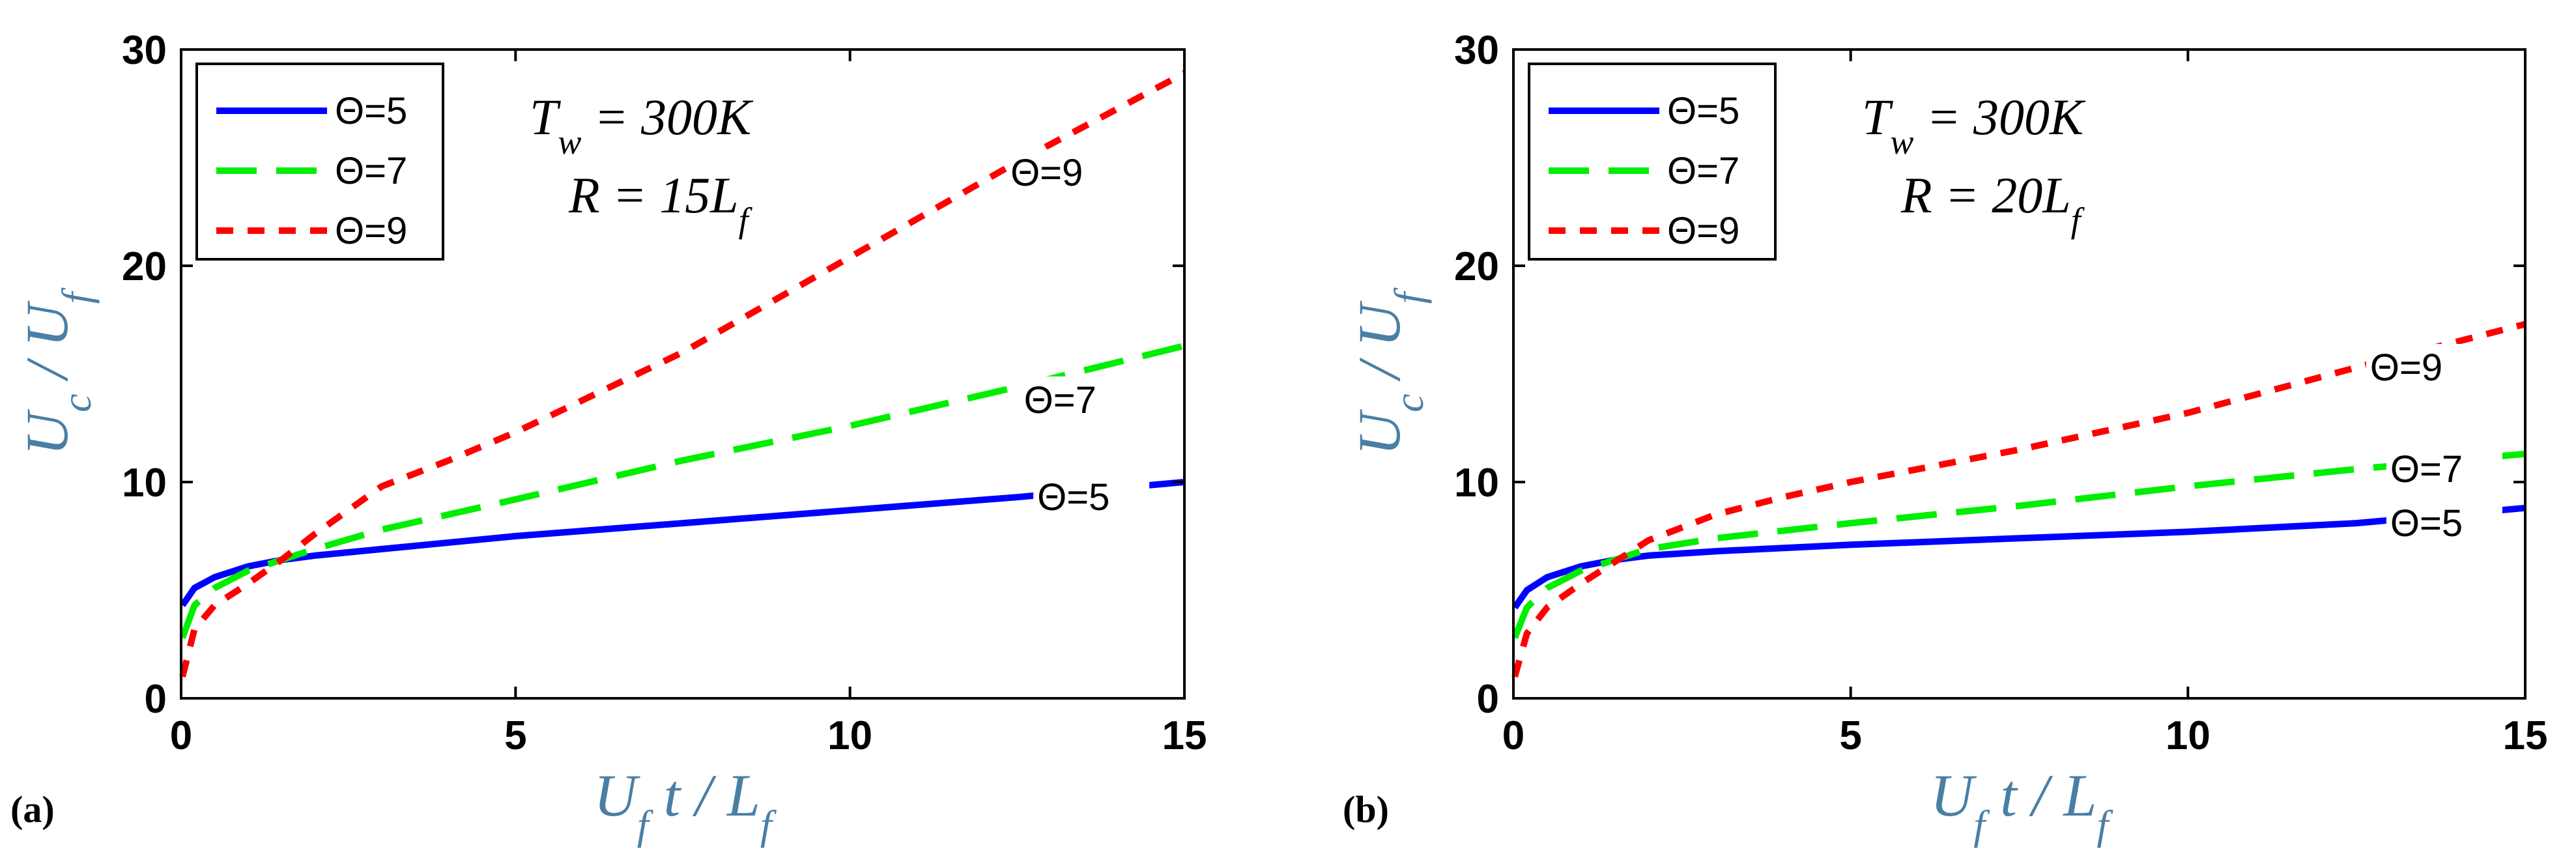  Describe the element at coordinates (660, 203) in the screenshot. I see `annotation-radius: R = 15Lf` at that location.